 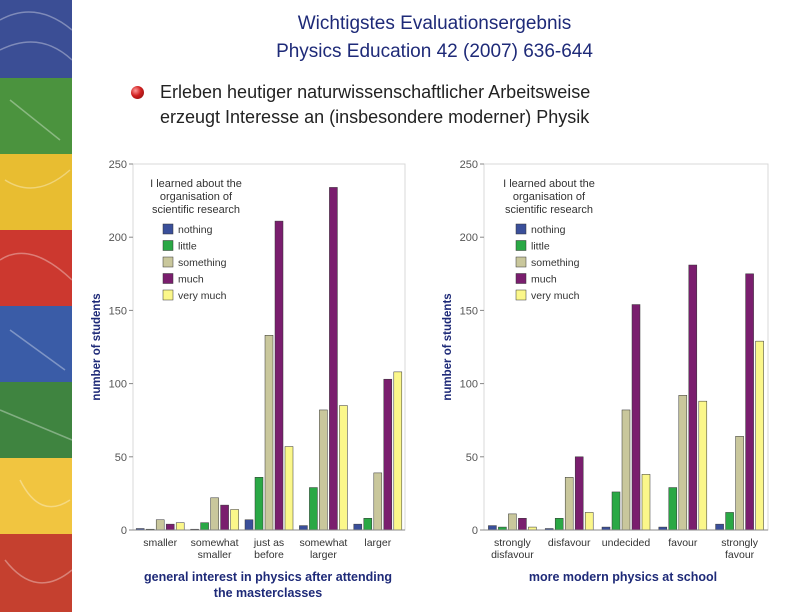 I want to click on x-category-label: just as, so click(x=268, y=543).